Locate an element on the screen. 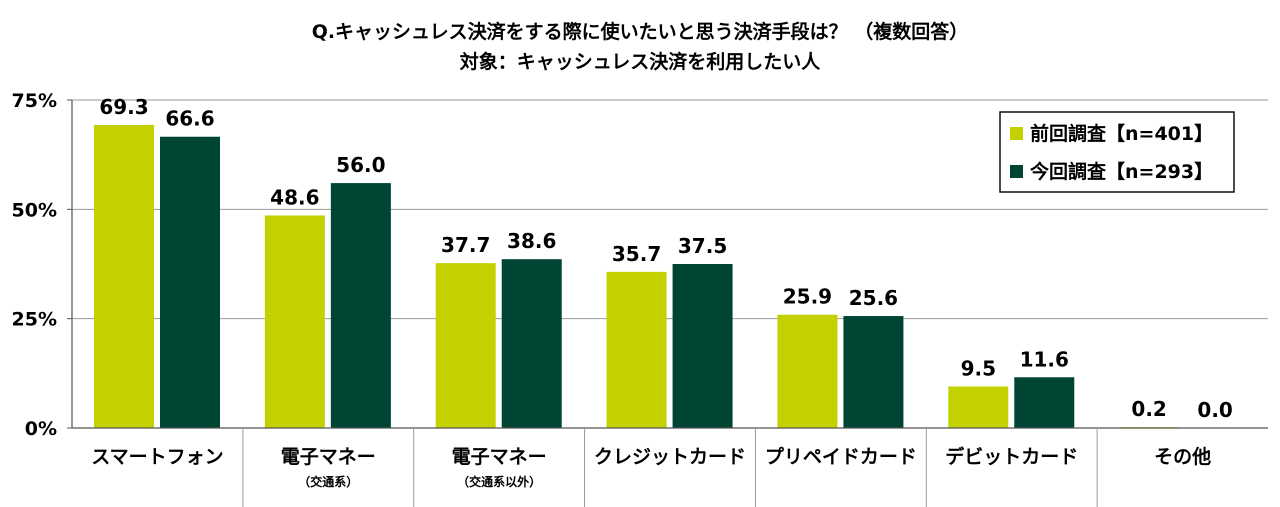  legend-label: 今回調査【n=293】 is located at coordinates (1121, 171).